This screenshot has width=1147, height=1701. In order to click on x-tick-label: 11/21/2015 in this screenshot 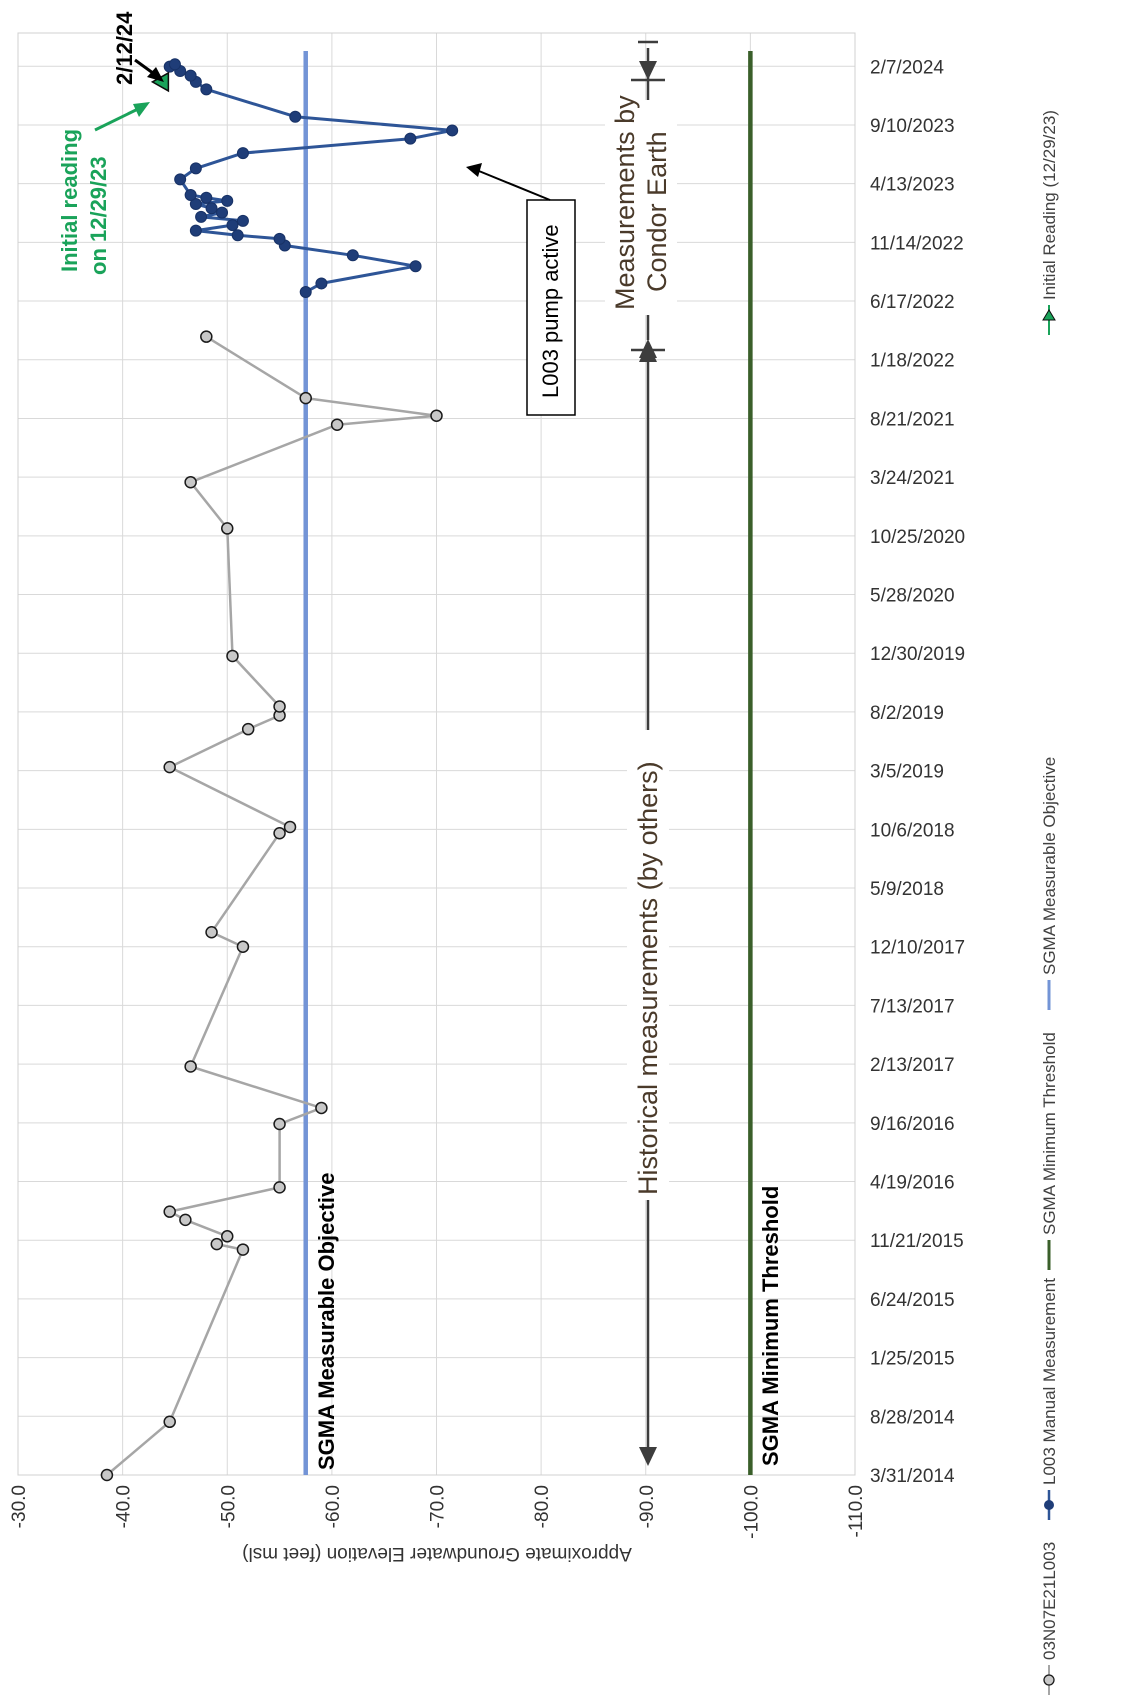, I will do `click(917, 1241)`.